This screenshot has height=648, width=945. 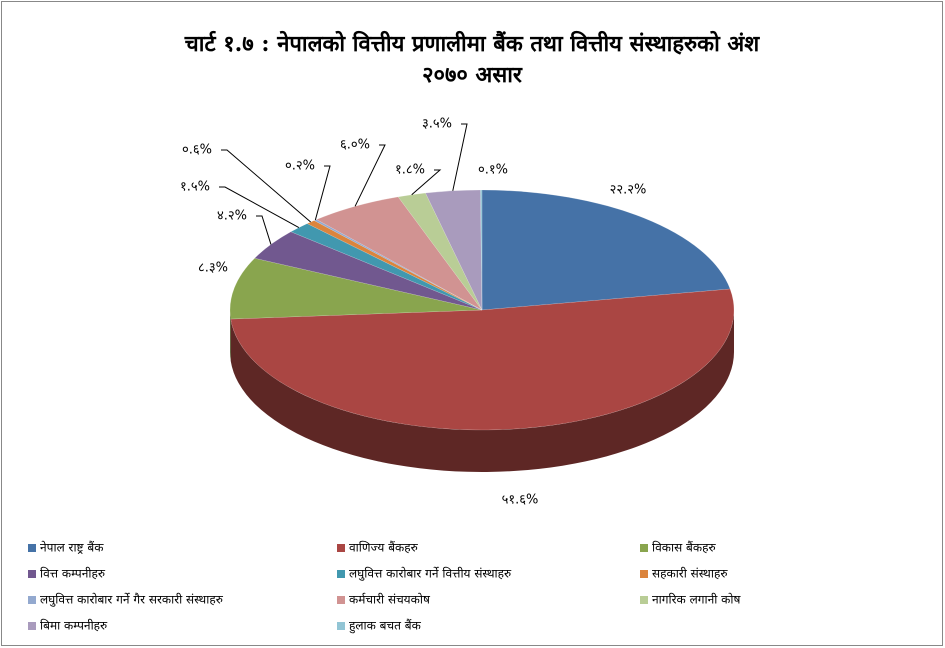 What do you see at coordinates (493, 170) in the screenshot?
I see `data-label: ०.१%` at bounding box center [493, 170].